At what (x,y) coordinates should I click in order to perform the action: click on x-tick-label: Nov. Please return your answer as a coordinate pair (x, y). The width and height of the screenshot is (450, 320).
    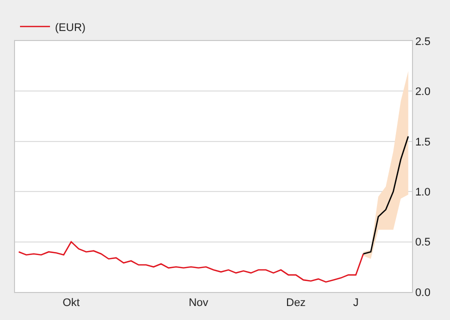
    Looking at the image, I should click on (198, 303).